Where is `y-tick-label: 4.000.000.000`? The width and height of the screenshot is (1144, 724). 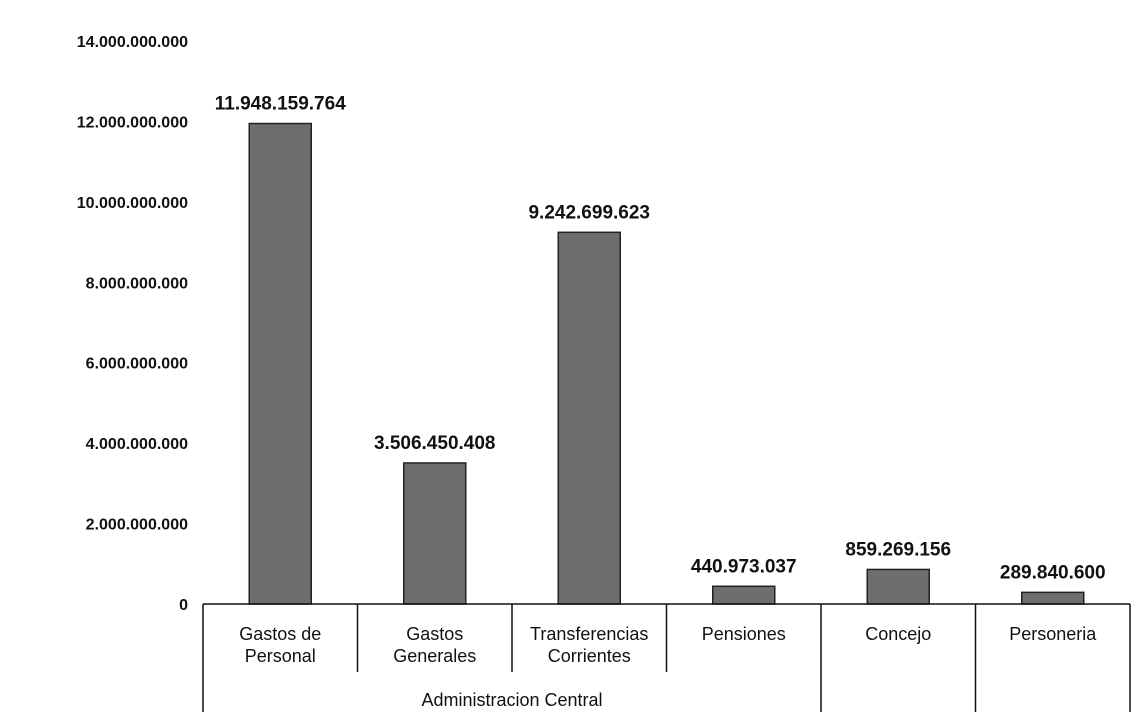 y-tick-label: 4.000.000.000 is located at coordinates (137, 444).